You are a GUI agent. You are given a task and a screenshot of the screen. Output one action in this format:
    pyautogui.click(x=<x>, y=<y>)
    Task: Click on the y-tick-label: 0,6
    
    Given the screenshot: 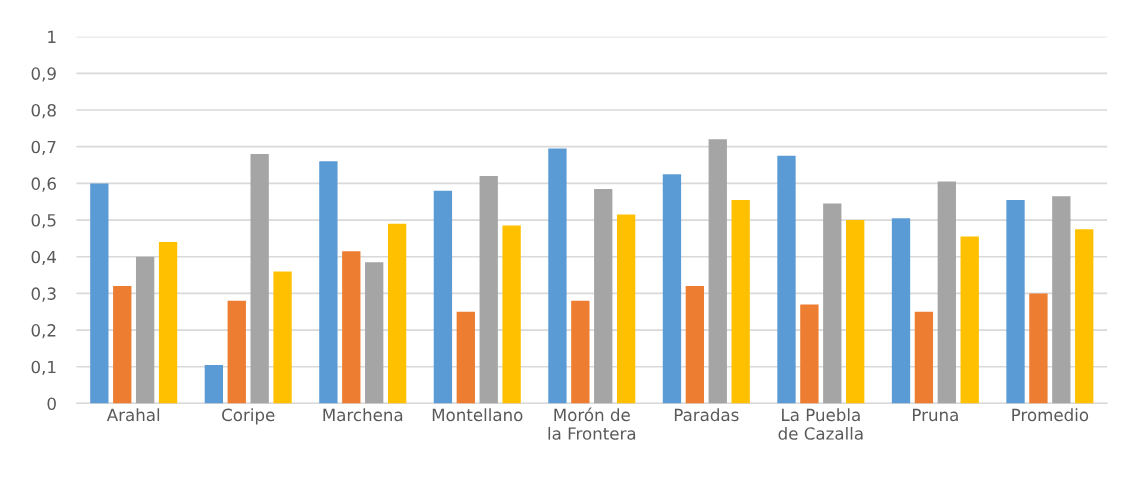 What is the action you would take?
    pyautogui.click(x=43, y=184)
    